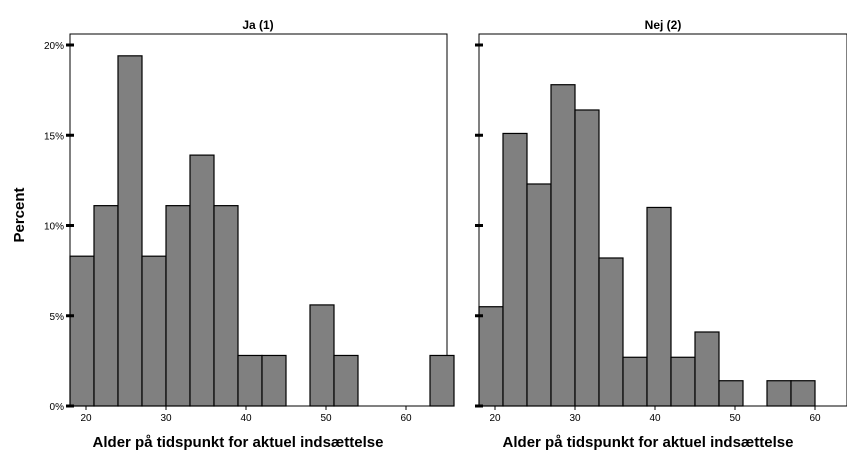 This screenshot has width=847, height=456. I want to click on panel-ja-y-ticks: 0% 5% 10% 15% 20%, so click(59, 227).